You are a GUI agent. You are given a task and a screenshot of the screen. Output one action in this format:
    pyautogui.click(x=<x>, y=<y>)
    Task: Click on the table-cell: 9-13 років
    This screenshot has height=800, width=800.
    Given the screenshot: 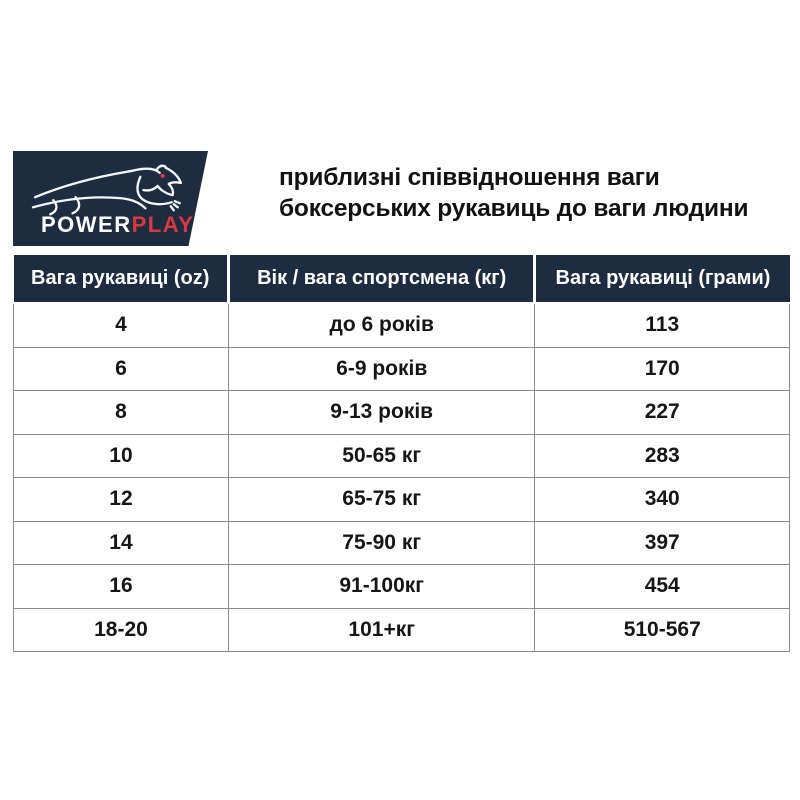 What is the action you would take?
    pyautogui.click(x=381, y=412)
    